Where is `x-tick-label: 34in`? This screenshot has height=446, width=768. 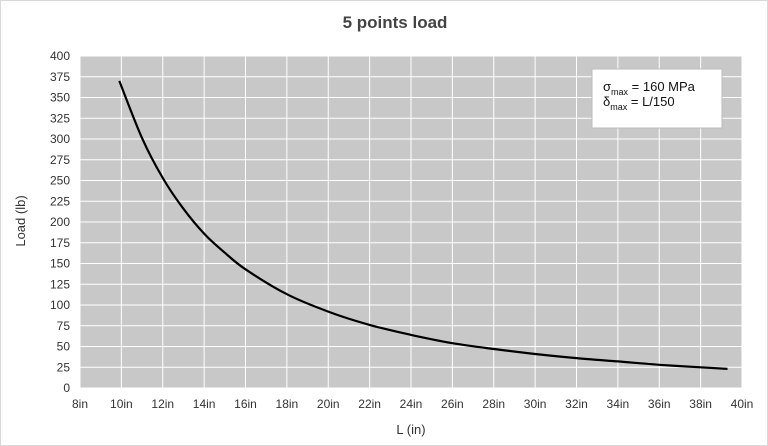 x-tick-label: 34in is located at coordinates (618, 404).